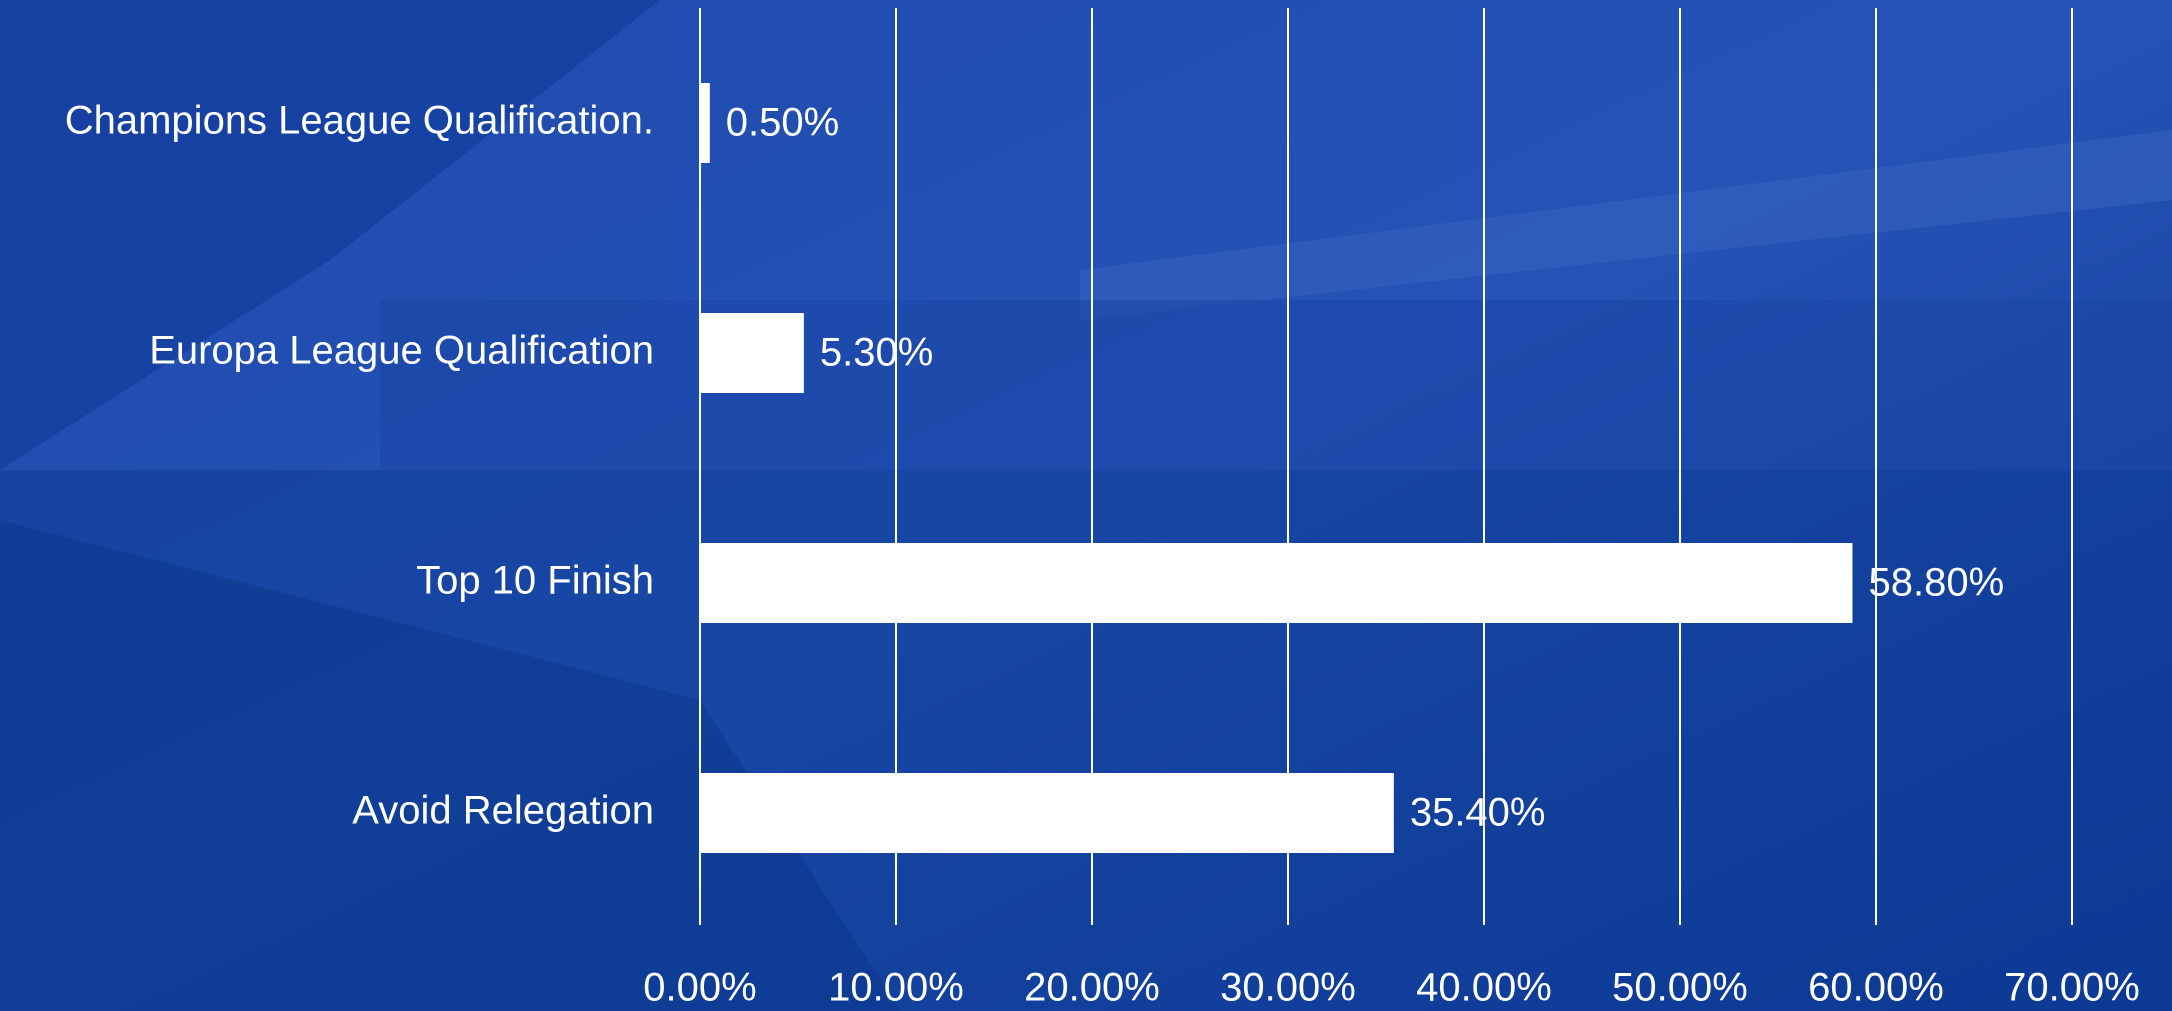  I want to click on x-tick-label: 60.00%, so click(1876, 988).